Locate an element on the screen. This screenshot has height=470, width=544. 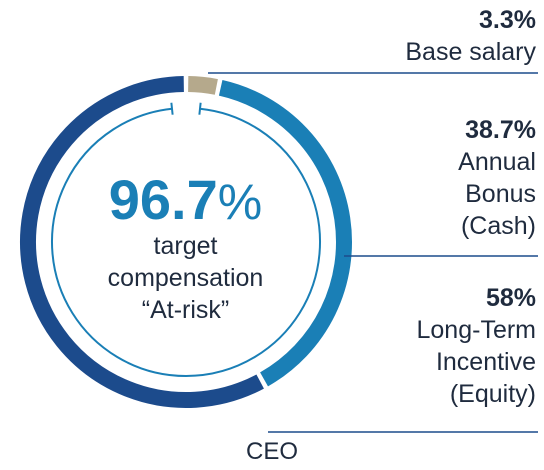
label-long-term-incentive: 58% Long-Term Incentive (Equity) is located at coordinates (477, 346).